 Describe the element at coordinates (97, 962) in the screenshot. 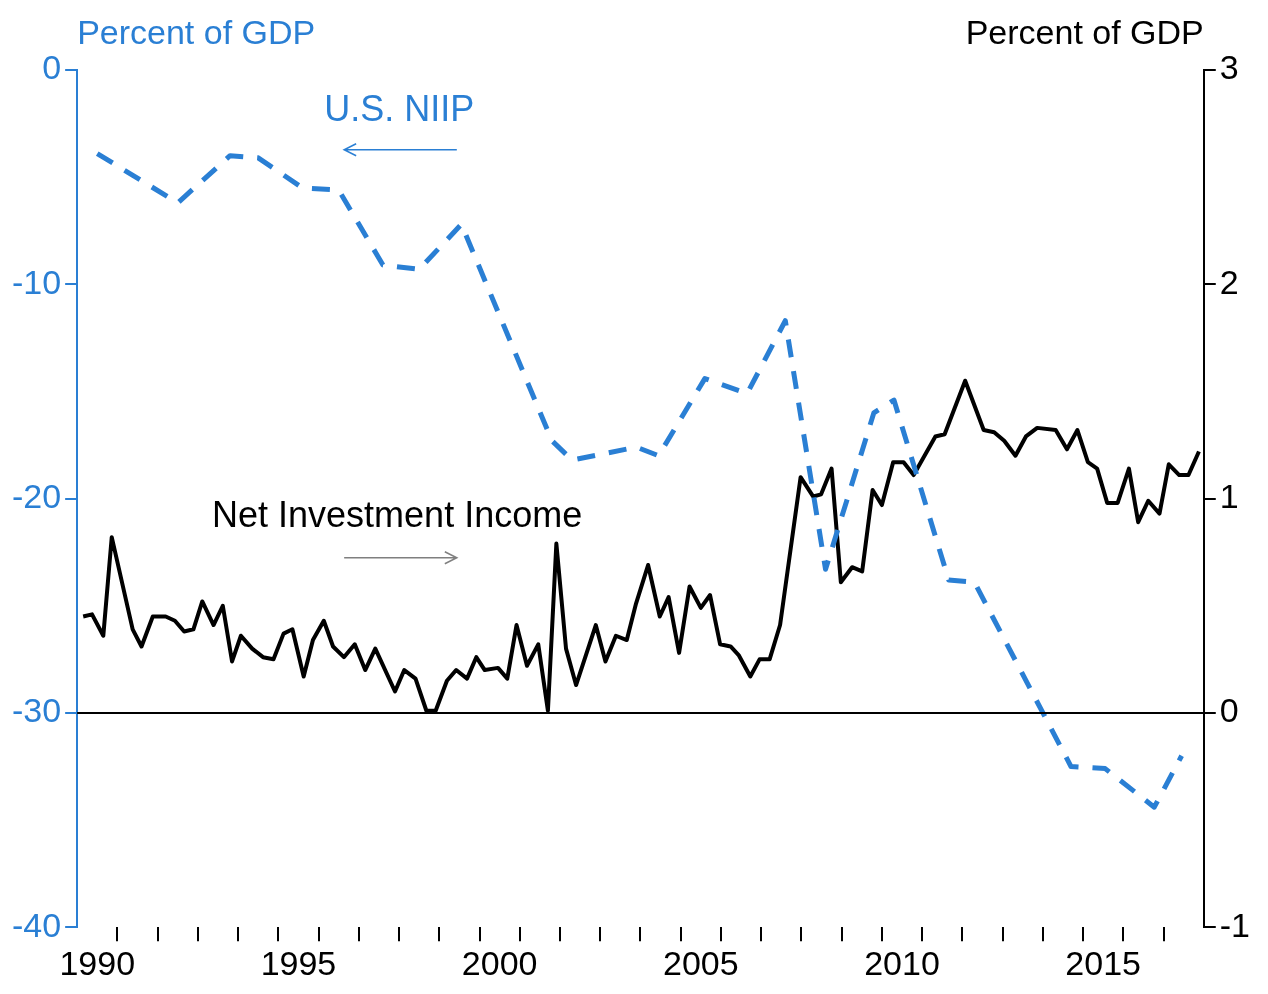

I see `x-tick-label: 1990` at that location.